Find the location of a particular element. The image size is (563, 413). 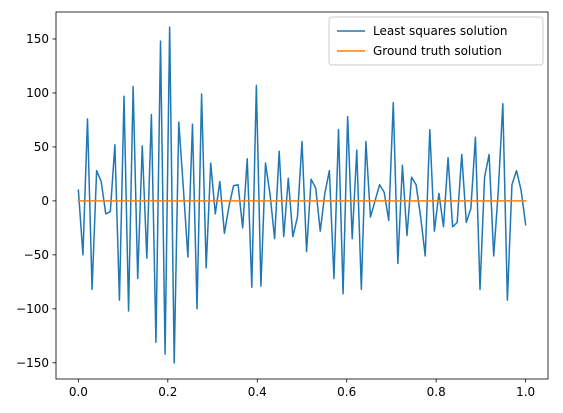

y-tick-label: 50 is located at coordinates (41, 147).